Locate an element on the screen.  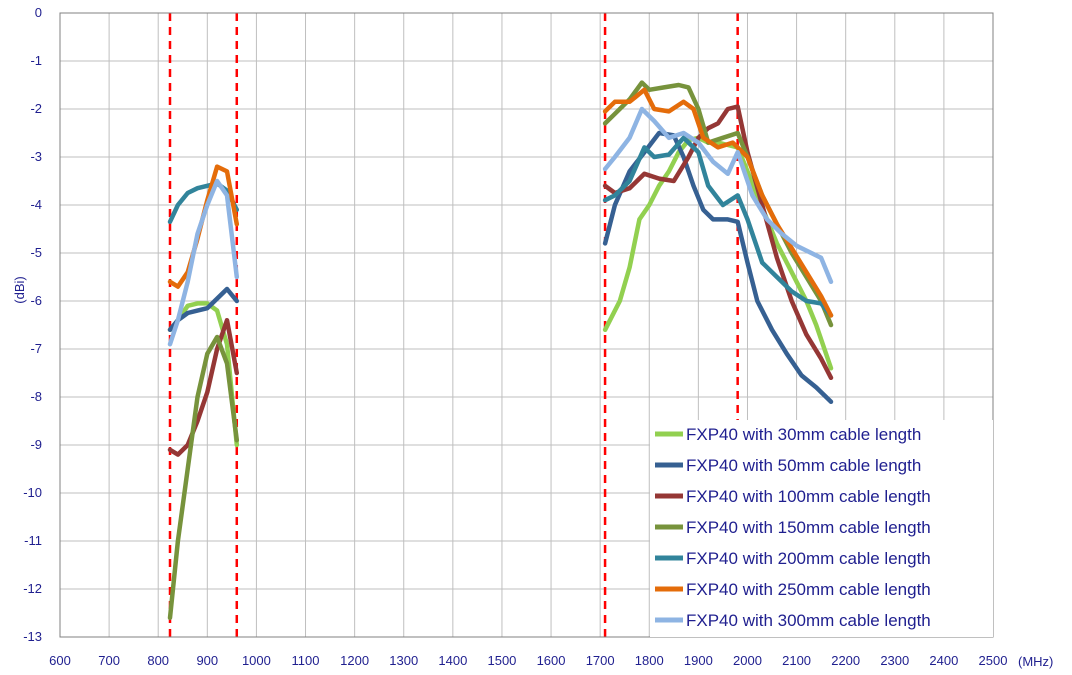
x-tick-label: 2200 is located at coordinates (845, 660).